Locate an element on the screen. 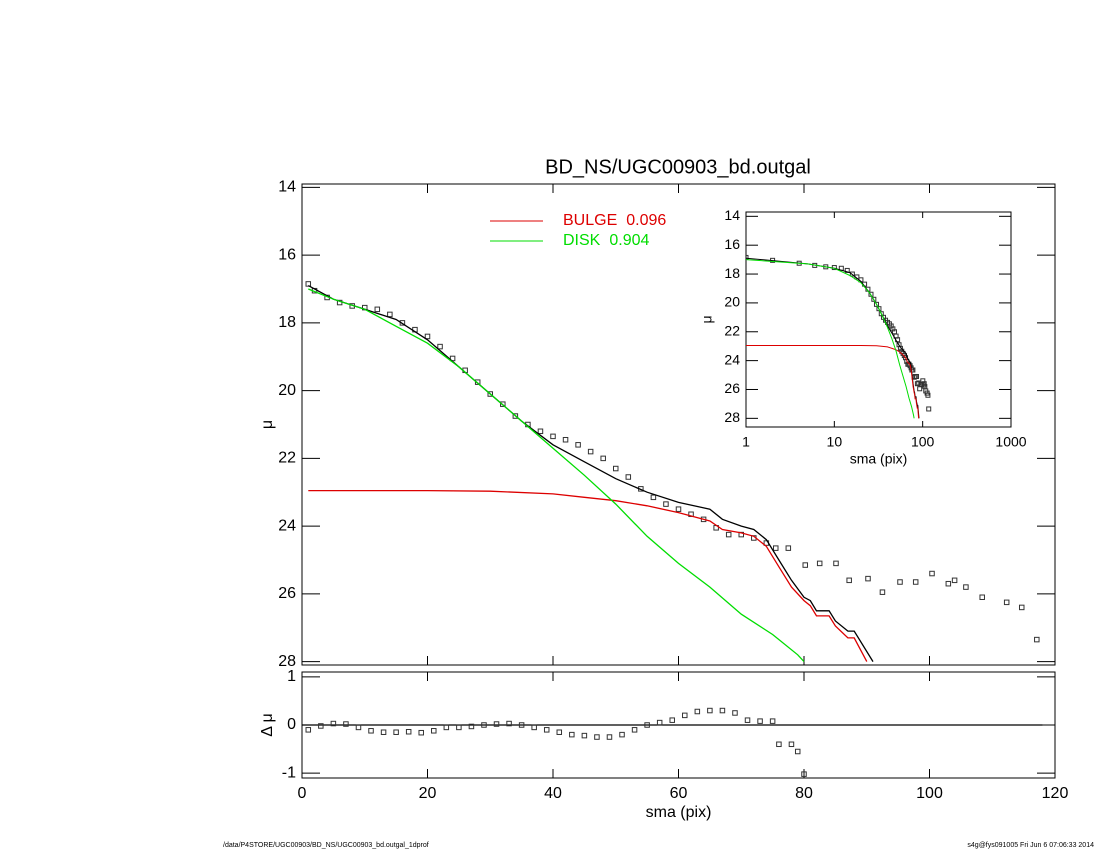  y-tick-label: -1 is located at coordinates (289, 772).